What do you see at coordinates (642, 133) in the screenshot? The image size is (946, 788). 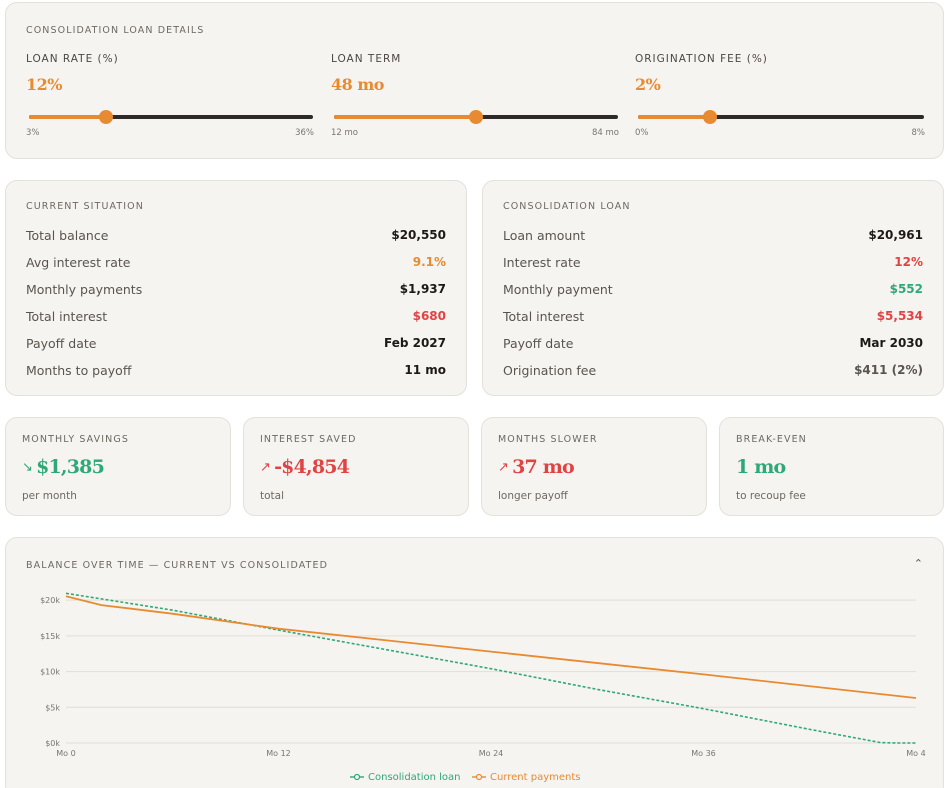 I see `origination-fee-min: 0%` at bounding box center [642, 133].